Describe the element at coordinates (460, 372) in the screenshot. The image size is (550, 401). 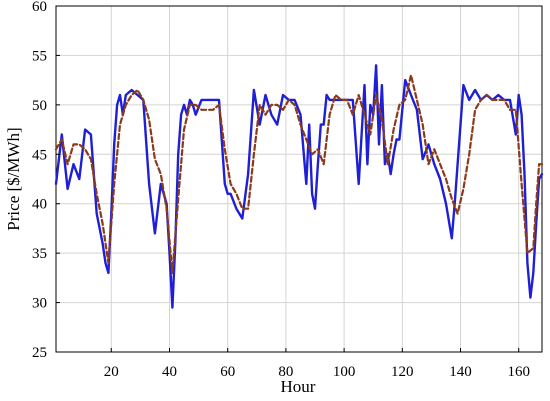
I see `x-tick-label: 140` at that location.